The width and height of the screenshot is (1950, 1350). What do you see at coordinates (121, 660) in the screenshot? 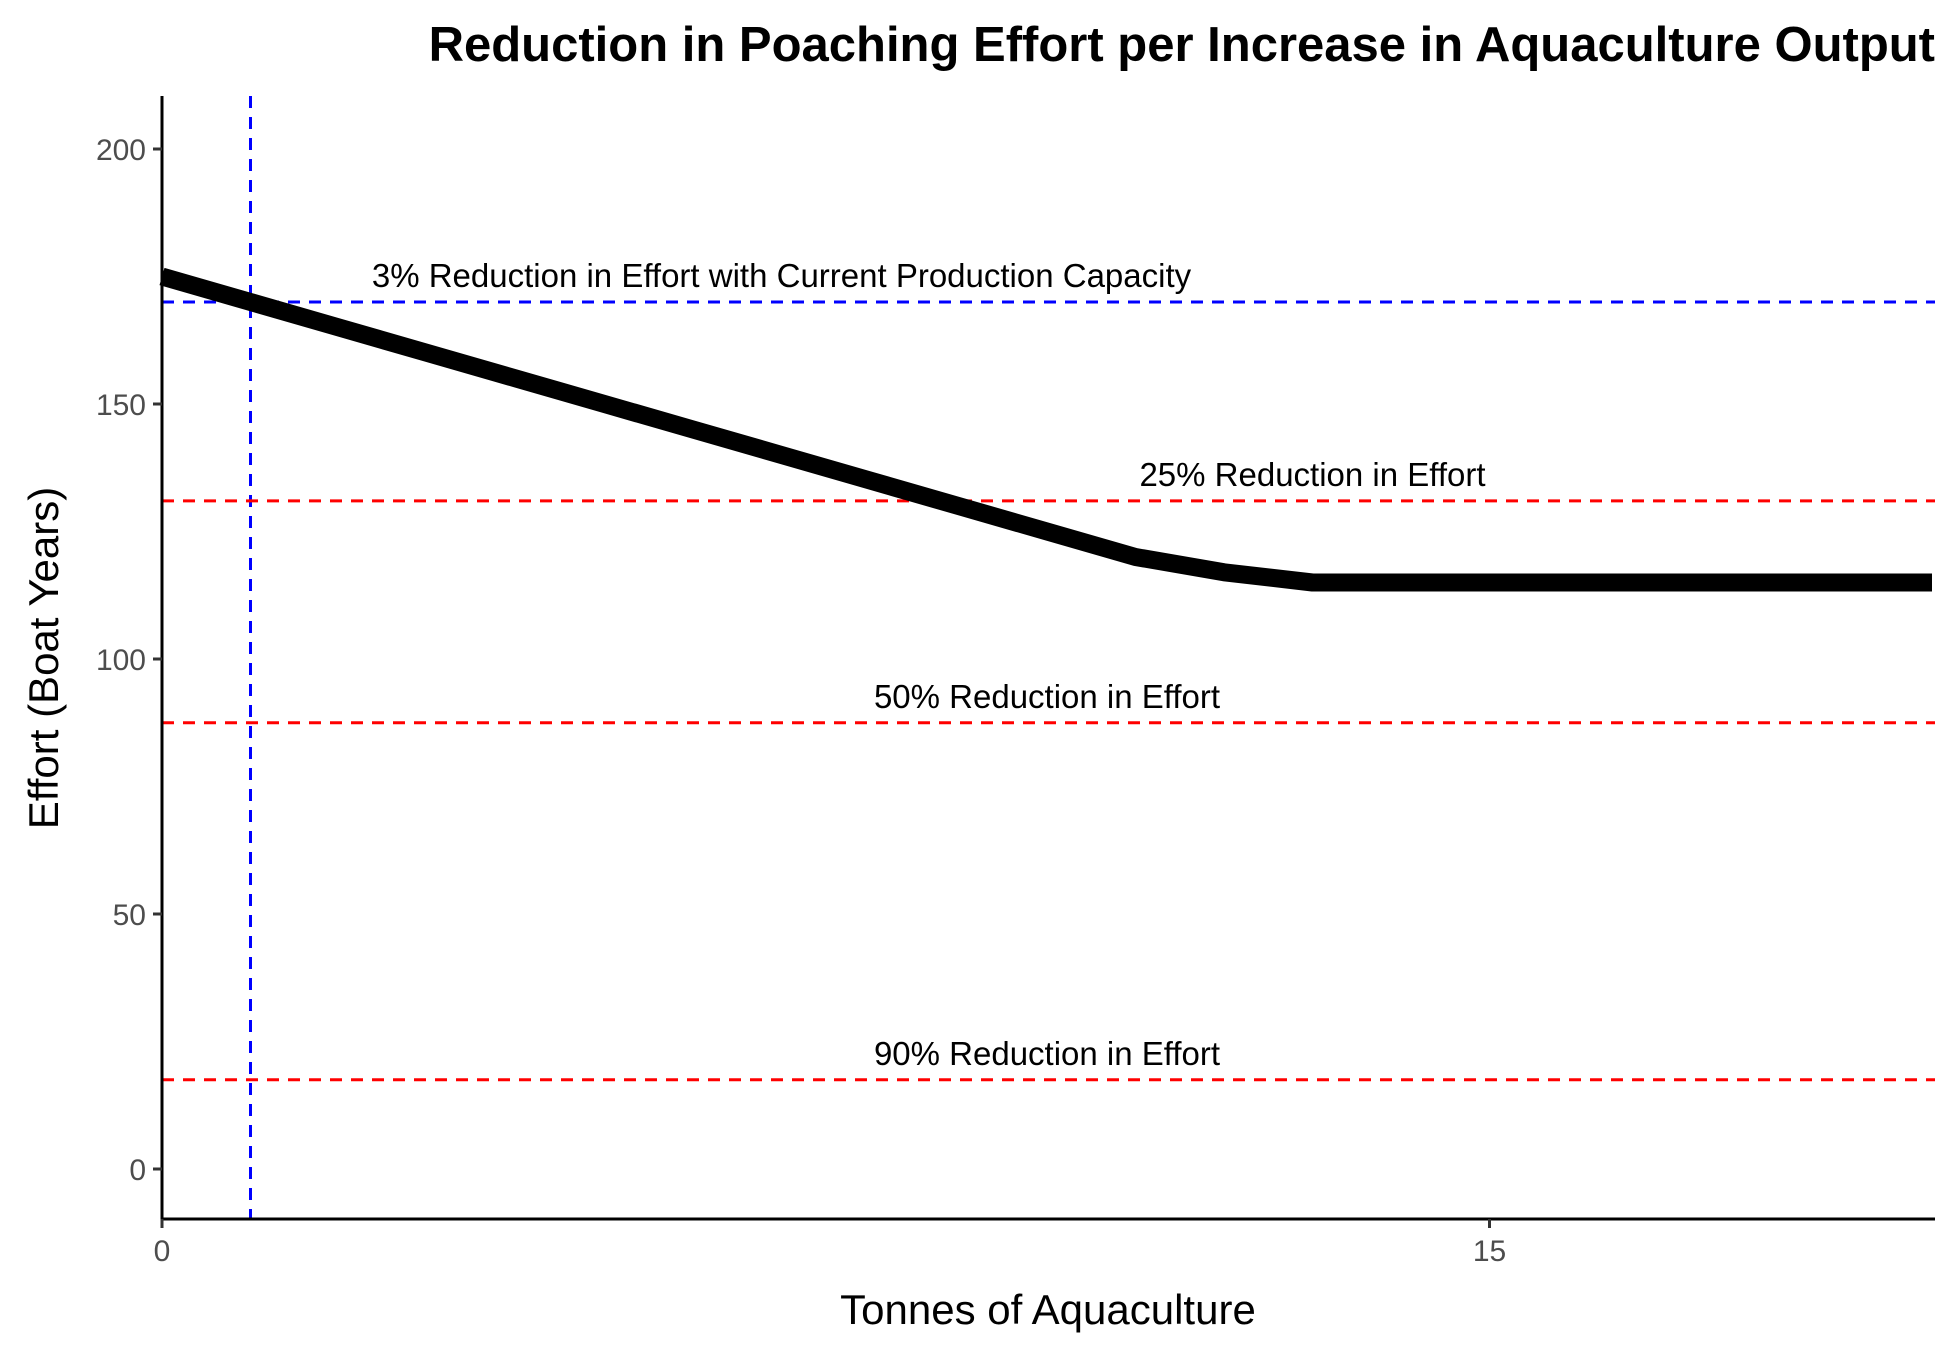
I see `y-tick-label: 100` at bounding box center [121, 660].